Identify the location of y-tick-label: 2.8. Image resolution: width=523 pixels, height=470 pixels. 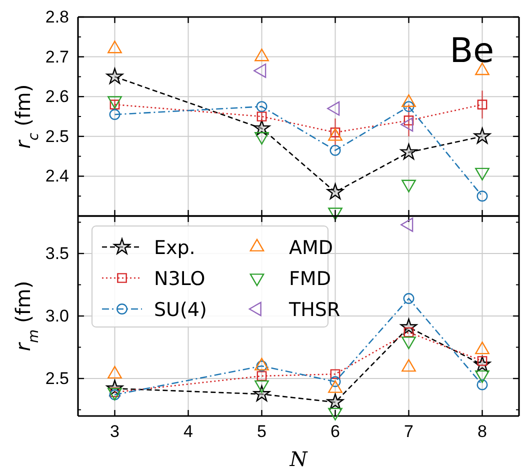
(57, 16).